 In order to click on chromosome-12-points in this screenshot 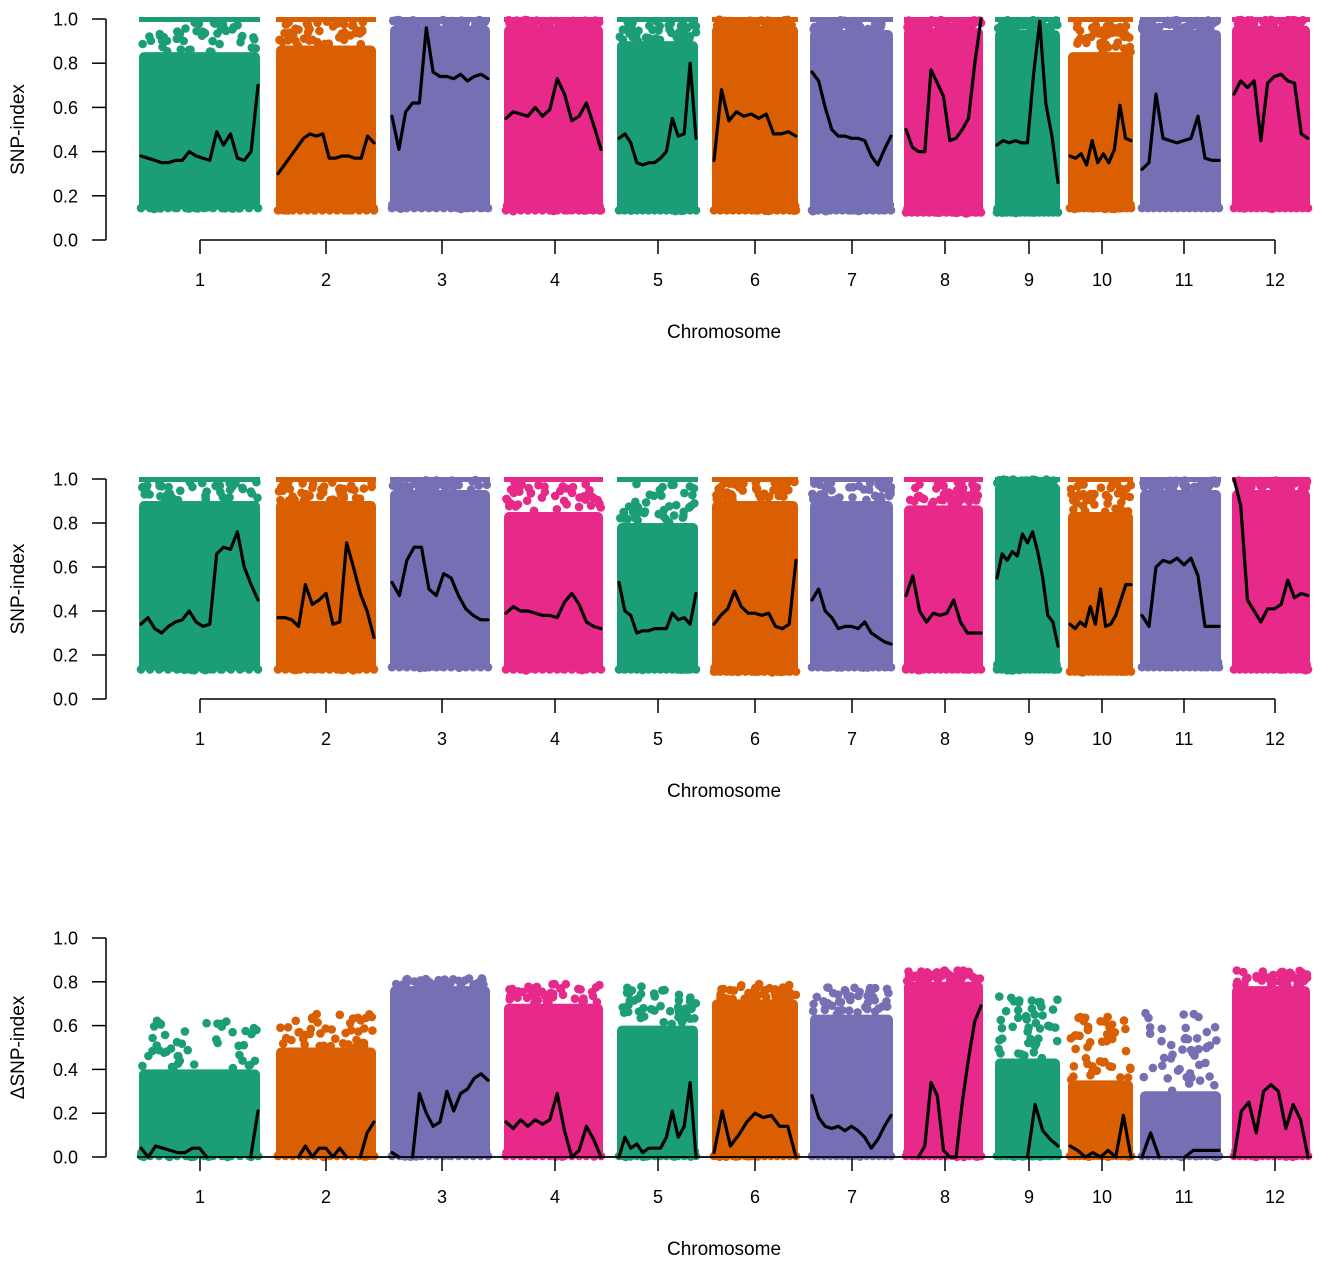, I will do `click(1271, 1064)`.